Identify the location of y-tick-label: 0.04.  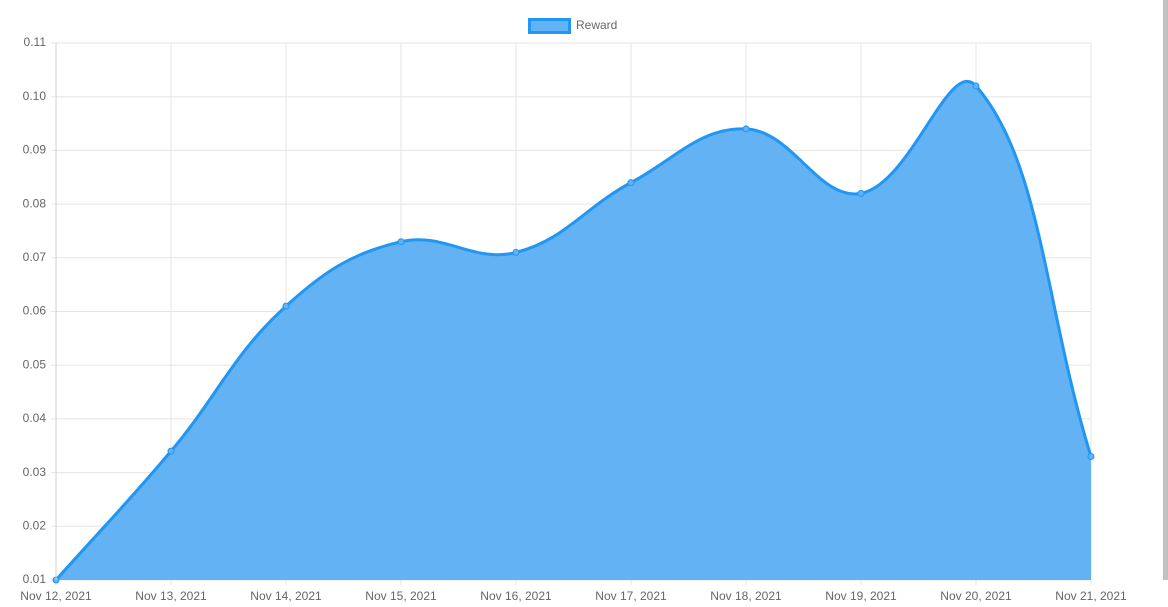
(35, 418).